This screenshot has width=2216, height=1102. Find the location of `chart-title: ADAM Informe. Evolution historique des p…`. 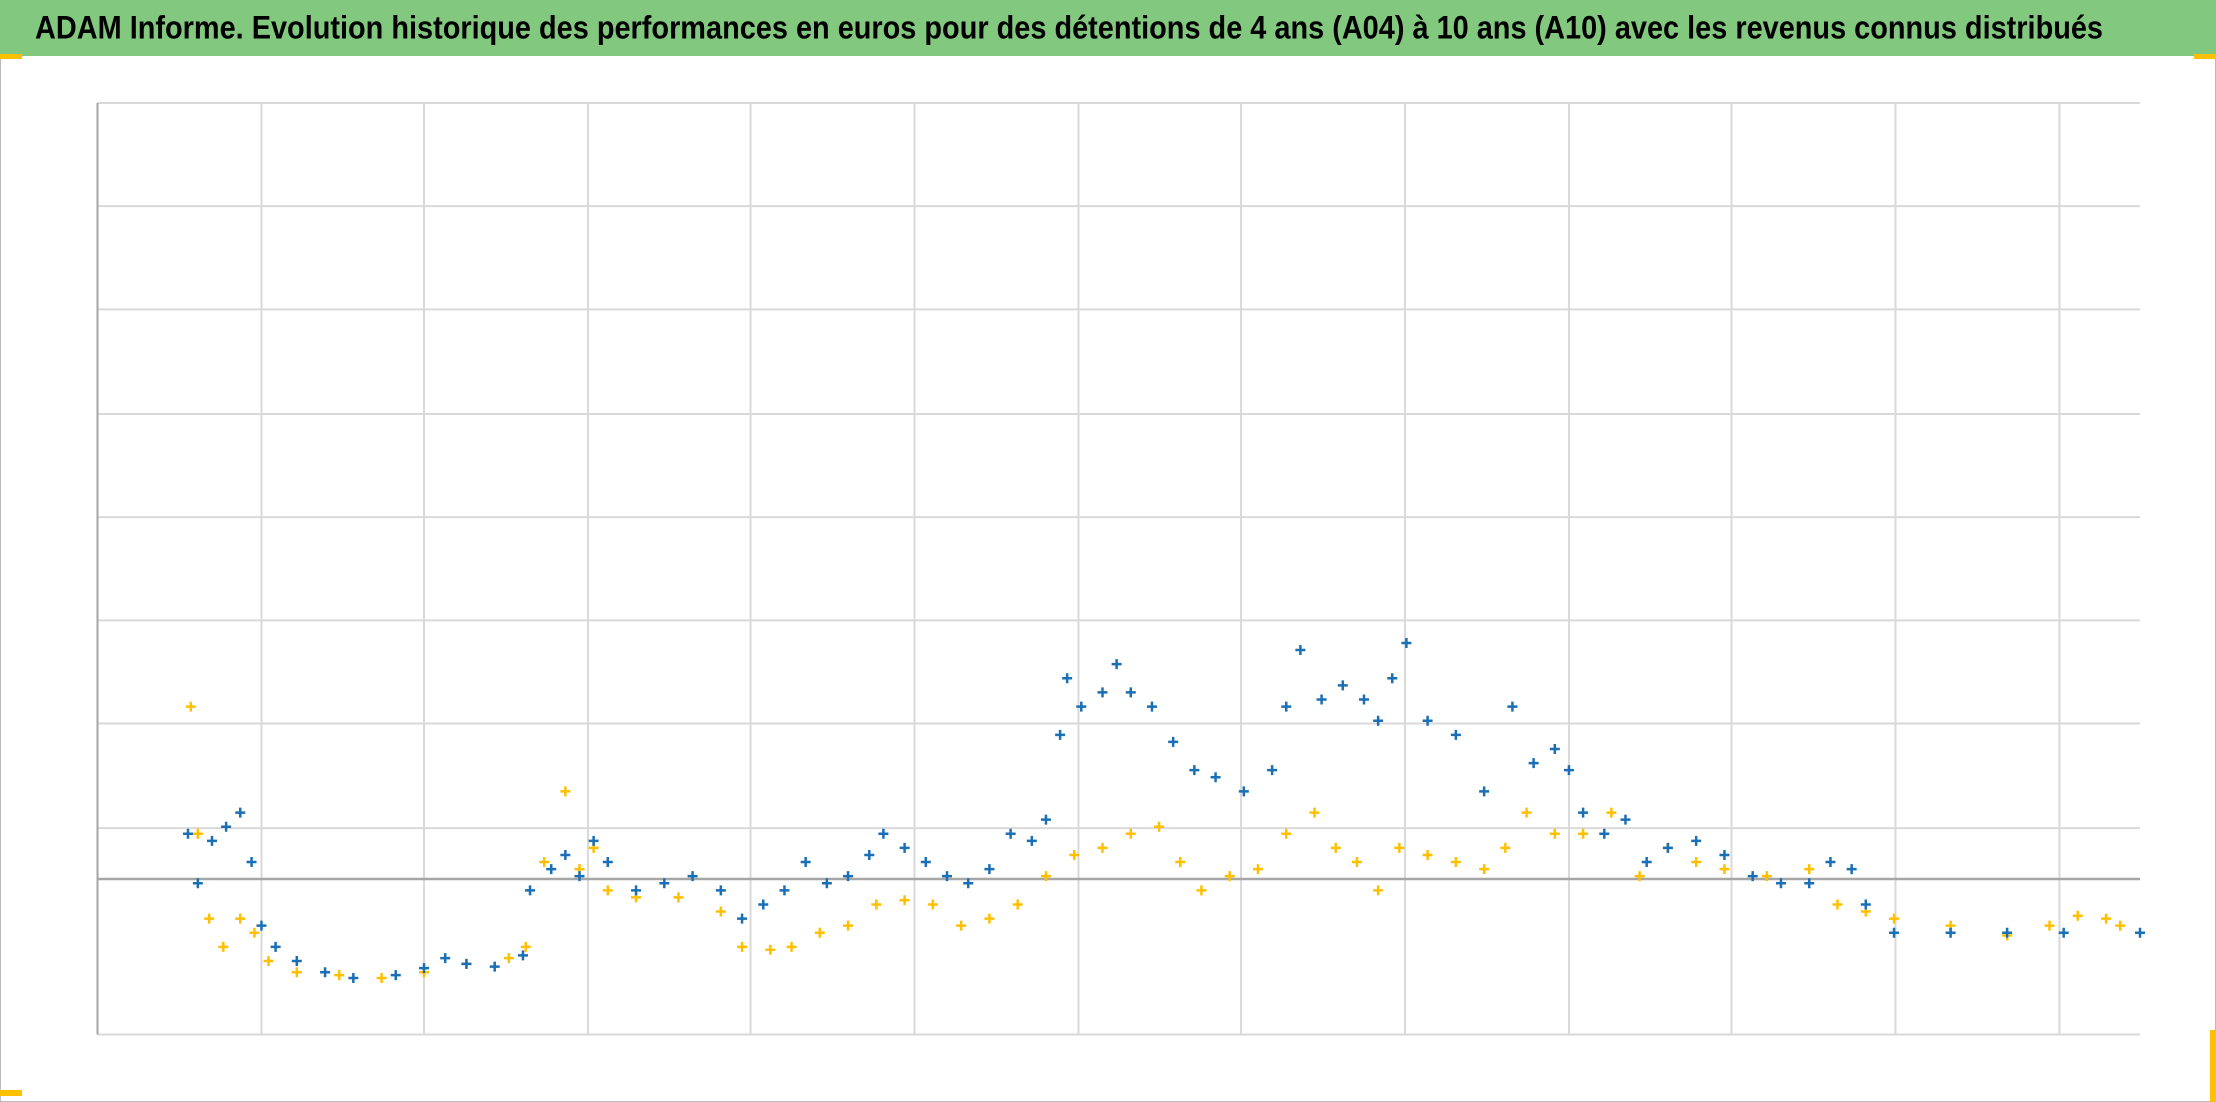

chart-title: ADAM Informe. Evolution historique des p… is located at coordinates (1069, 27).